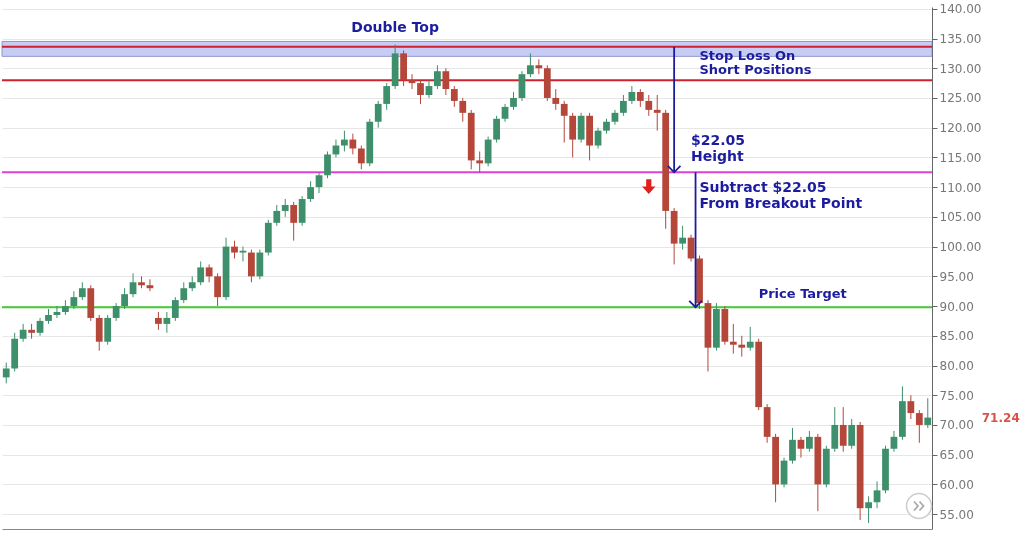 The width and height of the screenshot is (1024, 535). Describe the element at coordinates (956, 455) in the screenshot. I see `y-tick-label: 65.00` at that location.